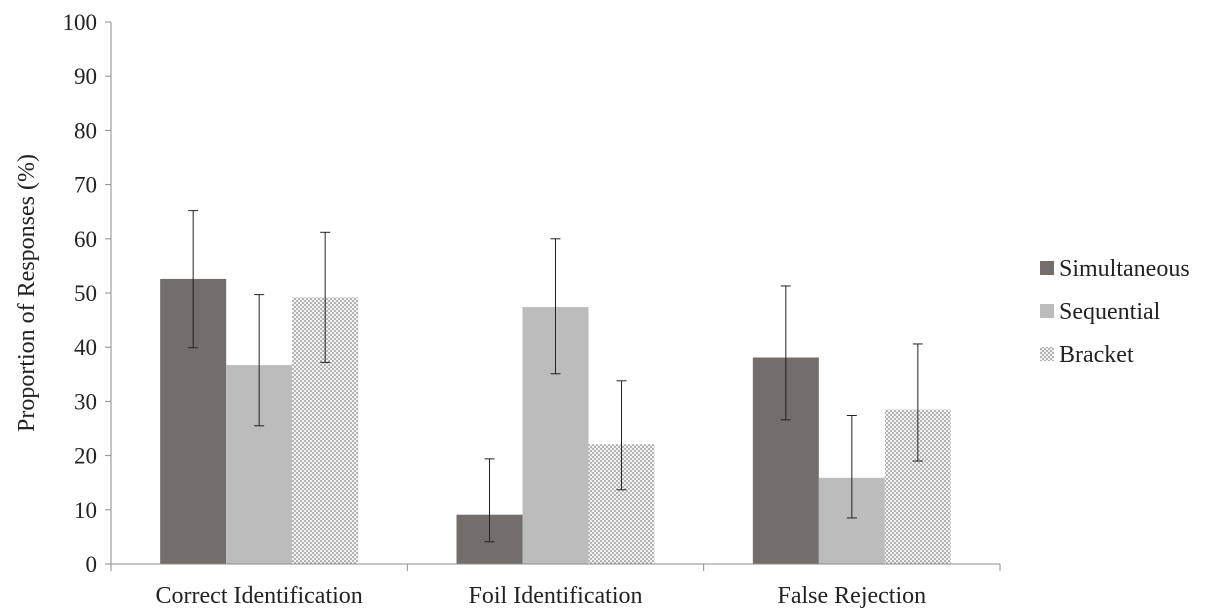 This screenshot has height=612, width=1224. Describe the element at coordinates (1047, 311) in the screenshot. I see `legend-swatch-sequential` at that location.